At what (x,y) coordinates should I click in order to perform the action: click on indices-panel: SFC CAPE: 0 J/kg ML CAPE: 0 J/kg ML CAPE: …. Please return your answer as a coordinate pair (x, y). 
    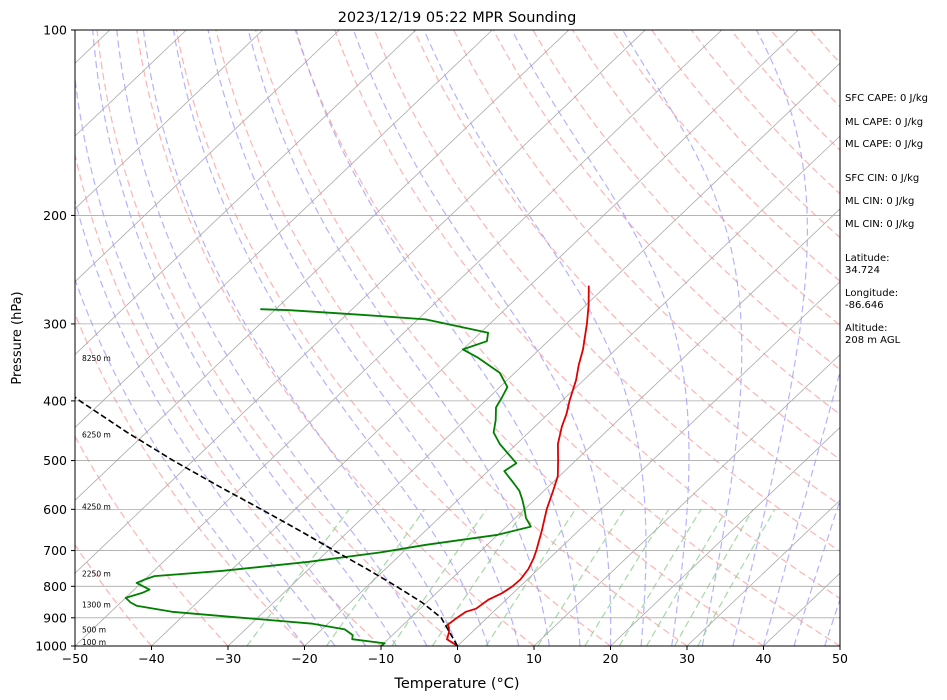
    Looking at the image, I should click on (895, 350).